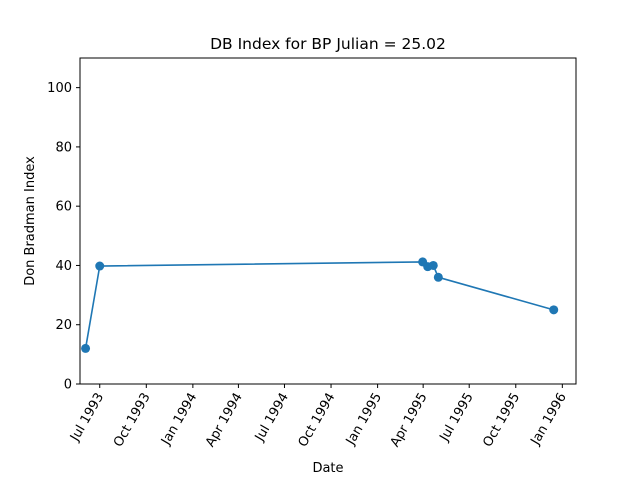 The width and height of the screenshot is (640, 480). I want to click on y-axis: 0 20 40 60 80 100, so click(63, 237).